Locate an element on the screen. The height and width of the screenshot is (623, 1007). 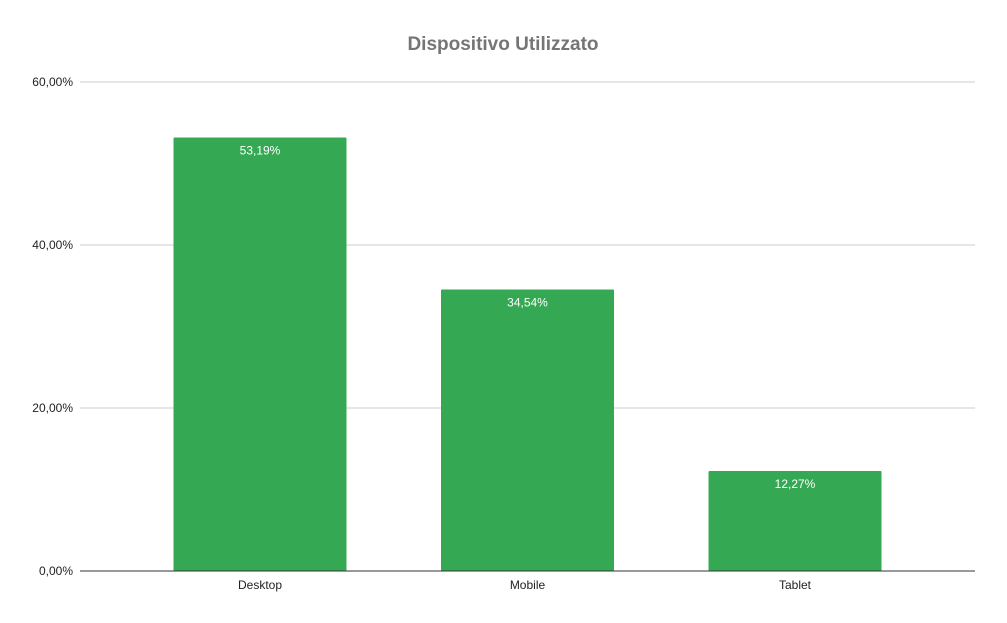
data-label: 34,54% is located at coordinates (527, 302).